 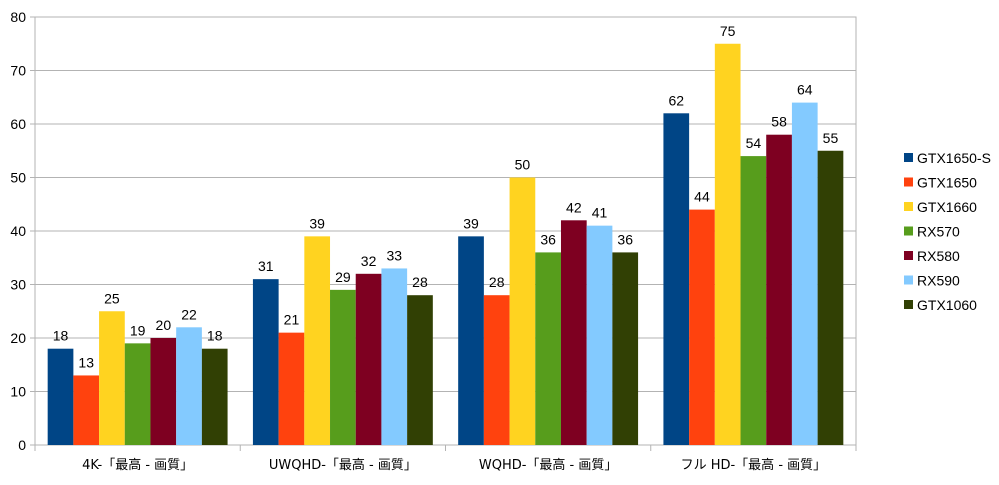 What do you see at coordinates (754, 143) in the screenshot?
I see `data-label: 54` at bounding box center [754, 143].